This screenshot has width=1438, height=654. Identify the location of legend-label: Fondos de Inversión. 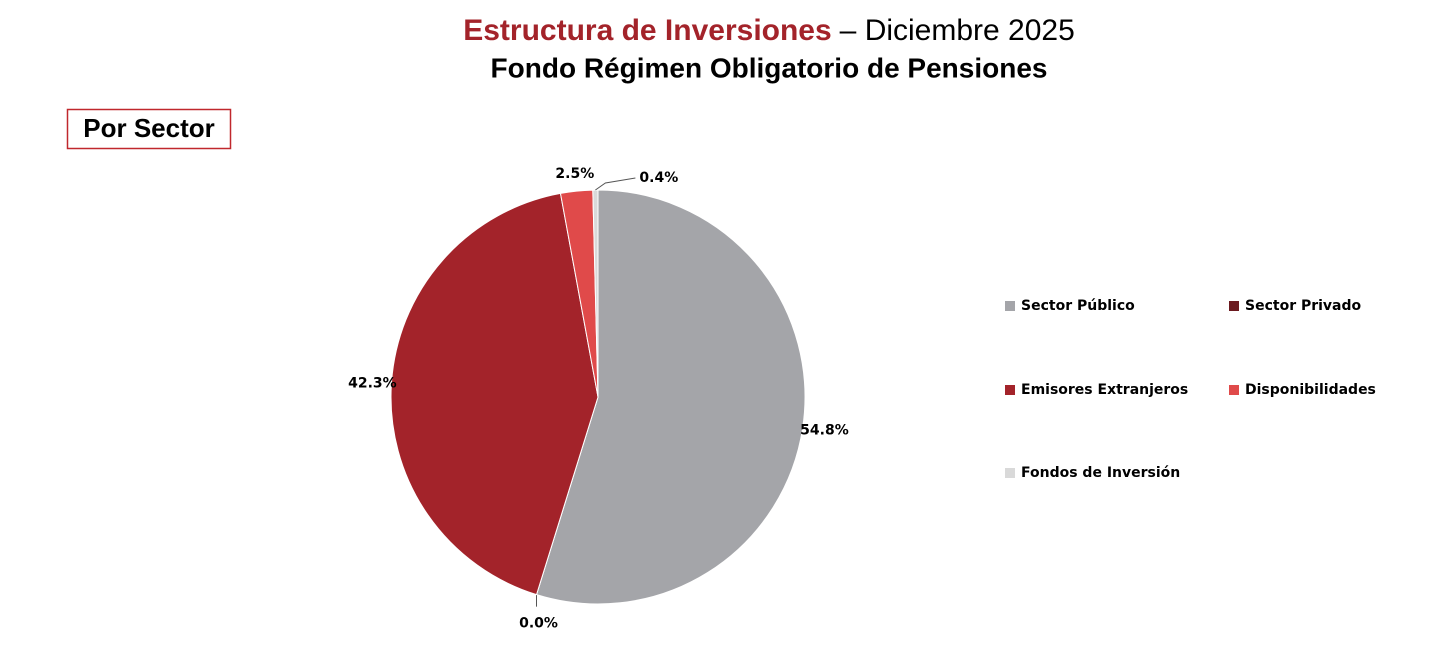
(1100, 473).